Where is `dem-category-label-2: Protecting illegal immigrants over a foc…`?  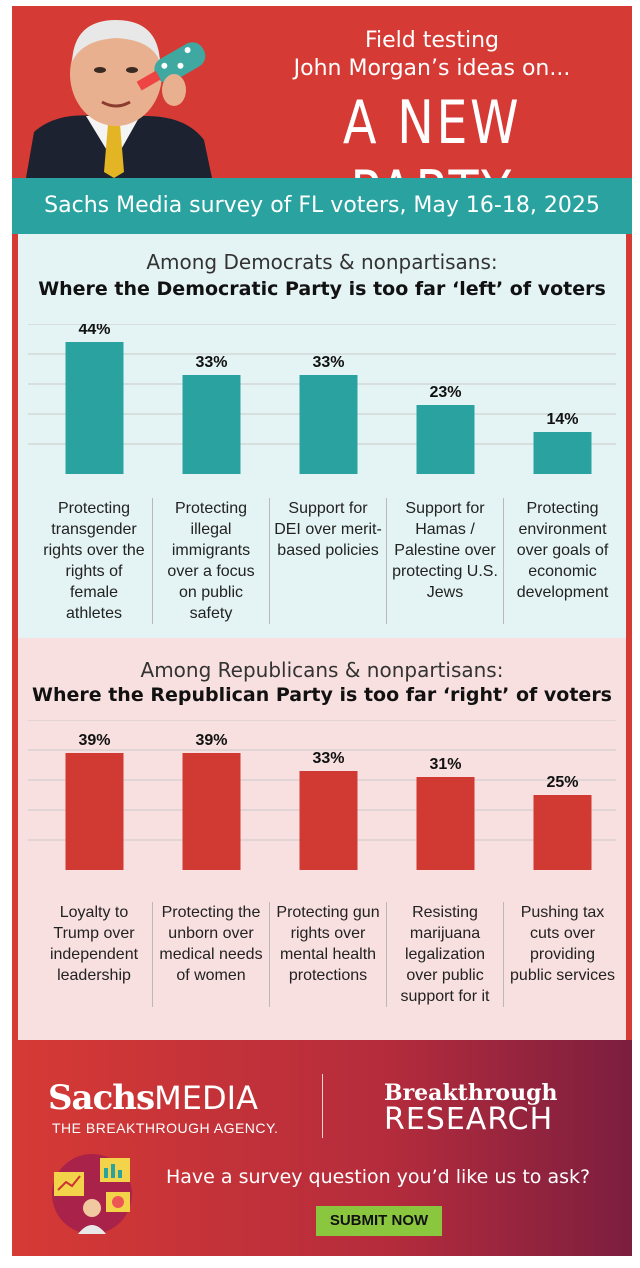
dem-category-label-2: Protecting illegal immigrants over a foc… is located at coordinates (211, 561).